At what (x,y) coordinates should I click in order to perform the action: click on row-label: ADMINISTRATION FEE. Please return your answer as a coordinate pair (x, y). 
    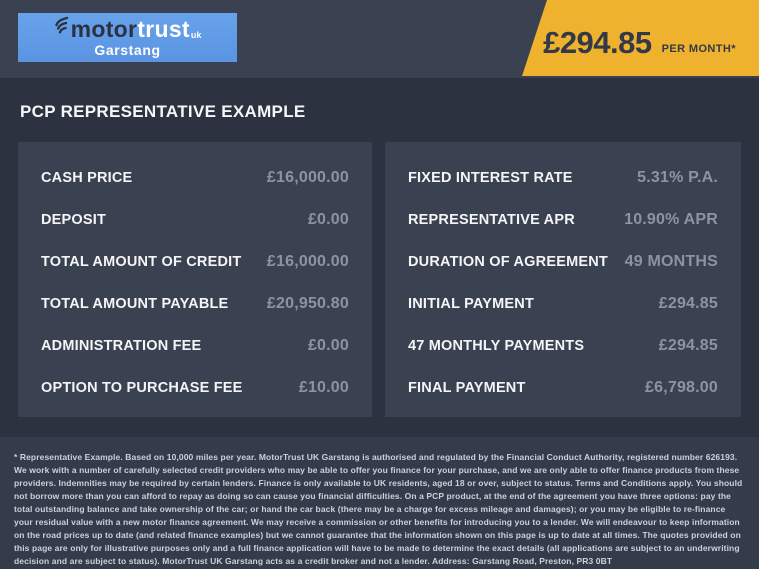
    Looking at the image, I should click on (121, 346).